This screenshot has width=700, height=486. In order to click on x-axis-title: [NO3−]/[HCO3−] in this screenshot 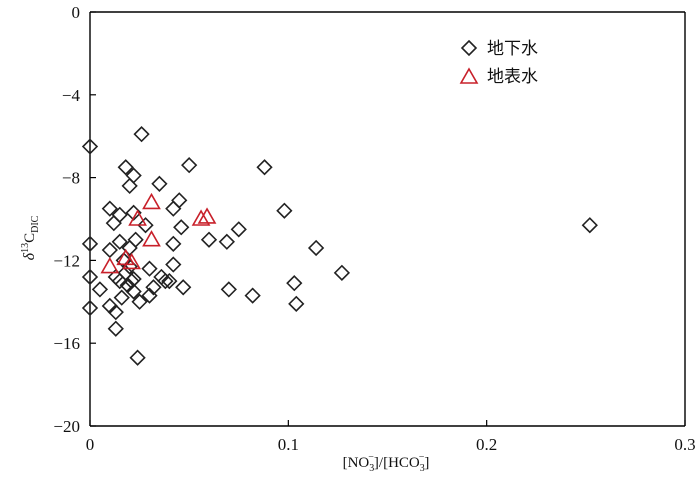, I will do `click(386, 463)`.